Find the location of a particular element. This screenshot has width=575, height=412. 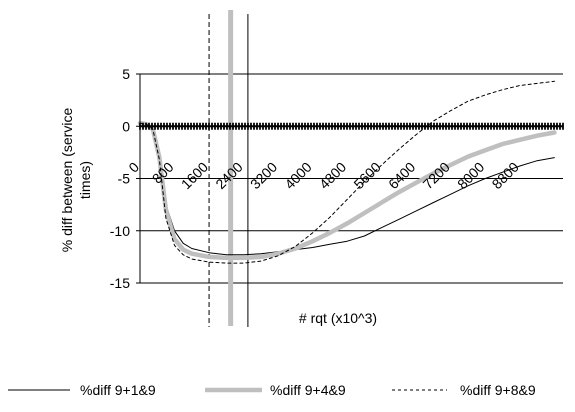

x-tick-label: 8800 is located at coordinates (505, 175).